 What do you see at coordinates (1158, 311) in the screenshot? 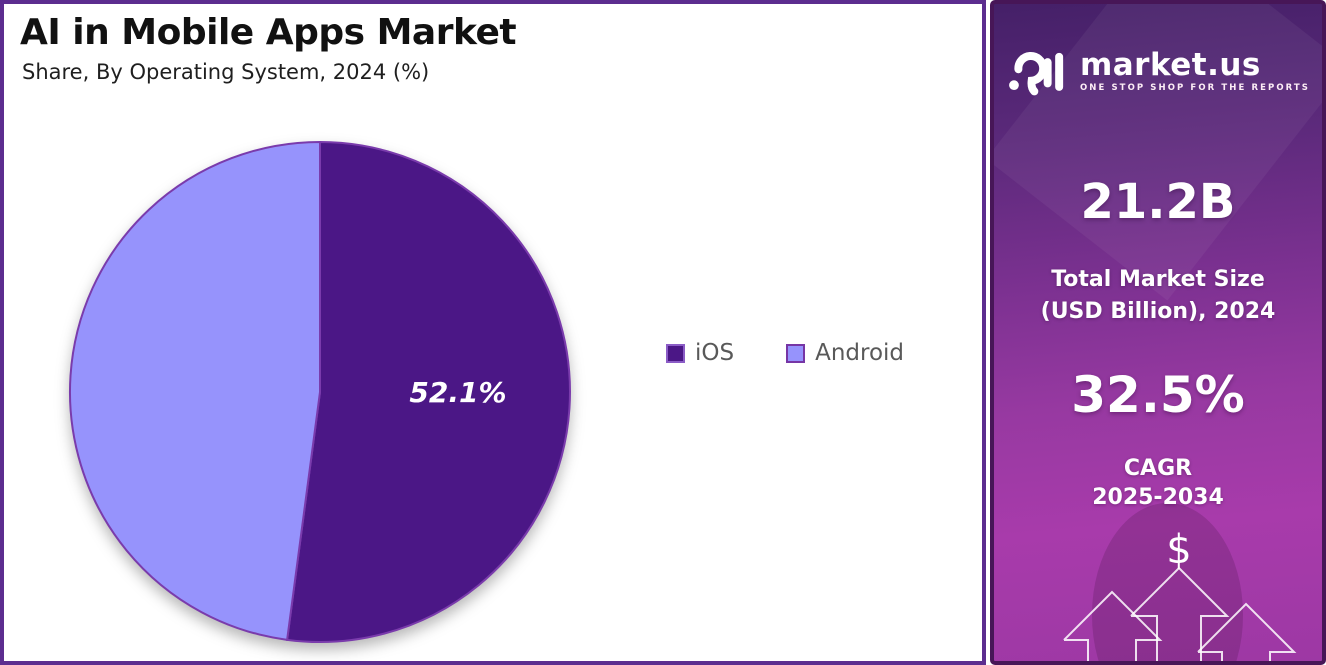
I see `market-size-label-line2: (USD Billion), 2024` at bounding box center [1158, 311].